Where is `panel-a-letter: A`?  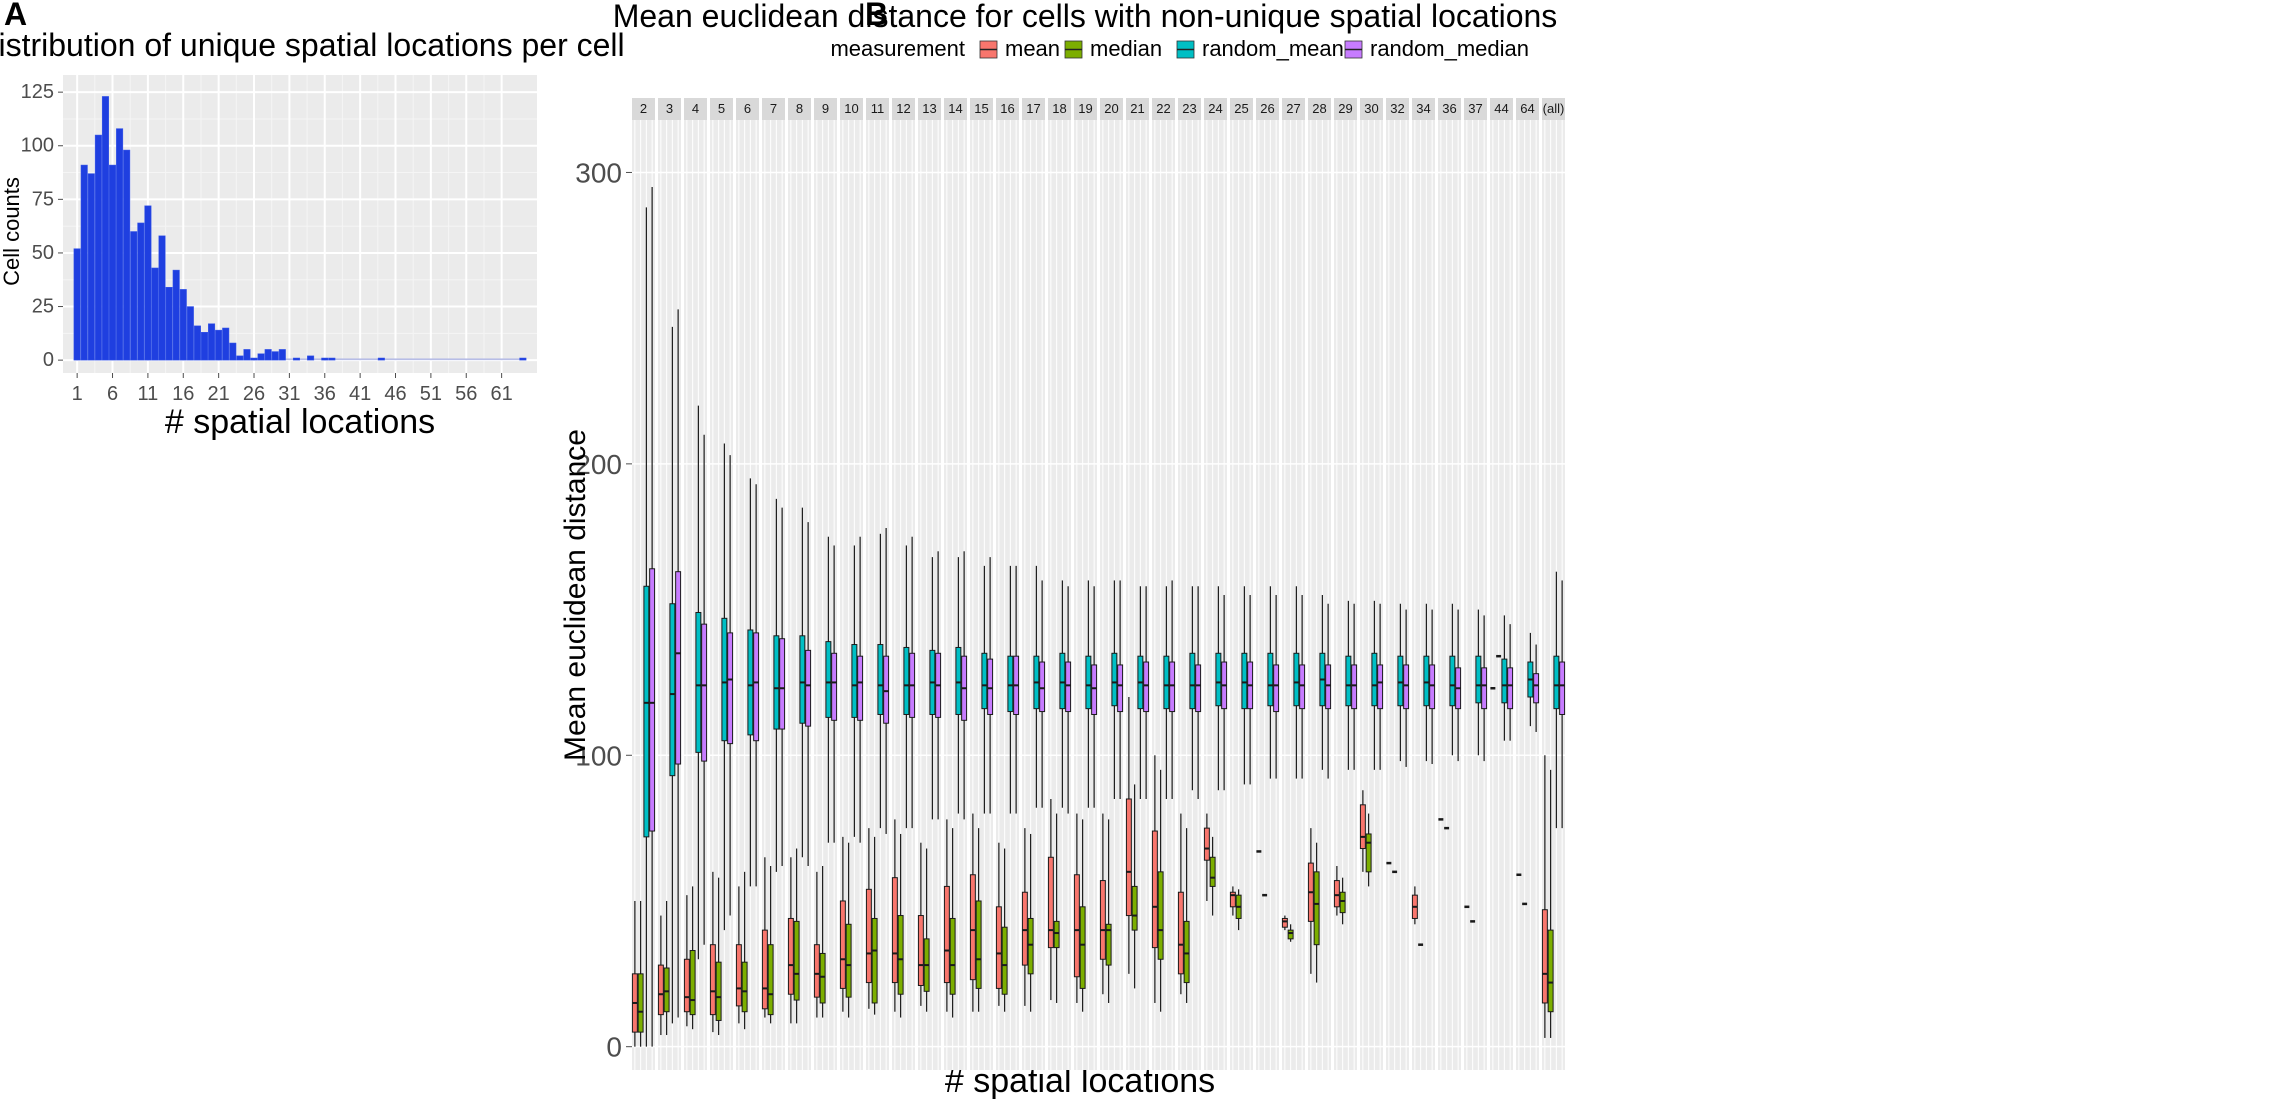 panel-a-letter: A is located at coordinates (16, 16).